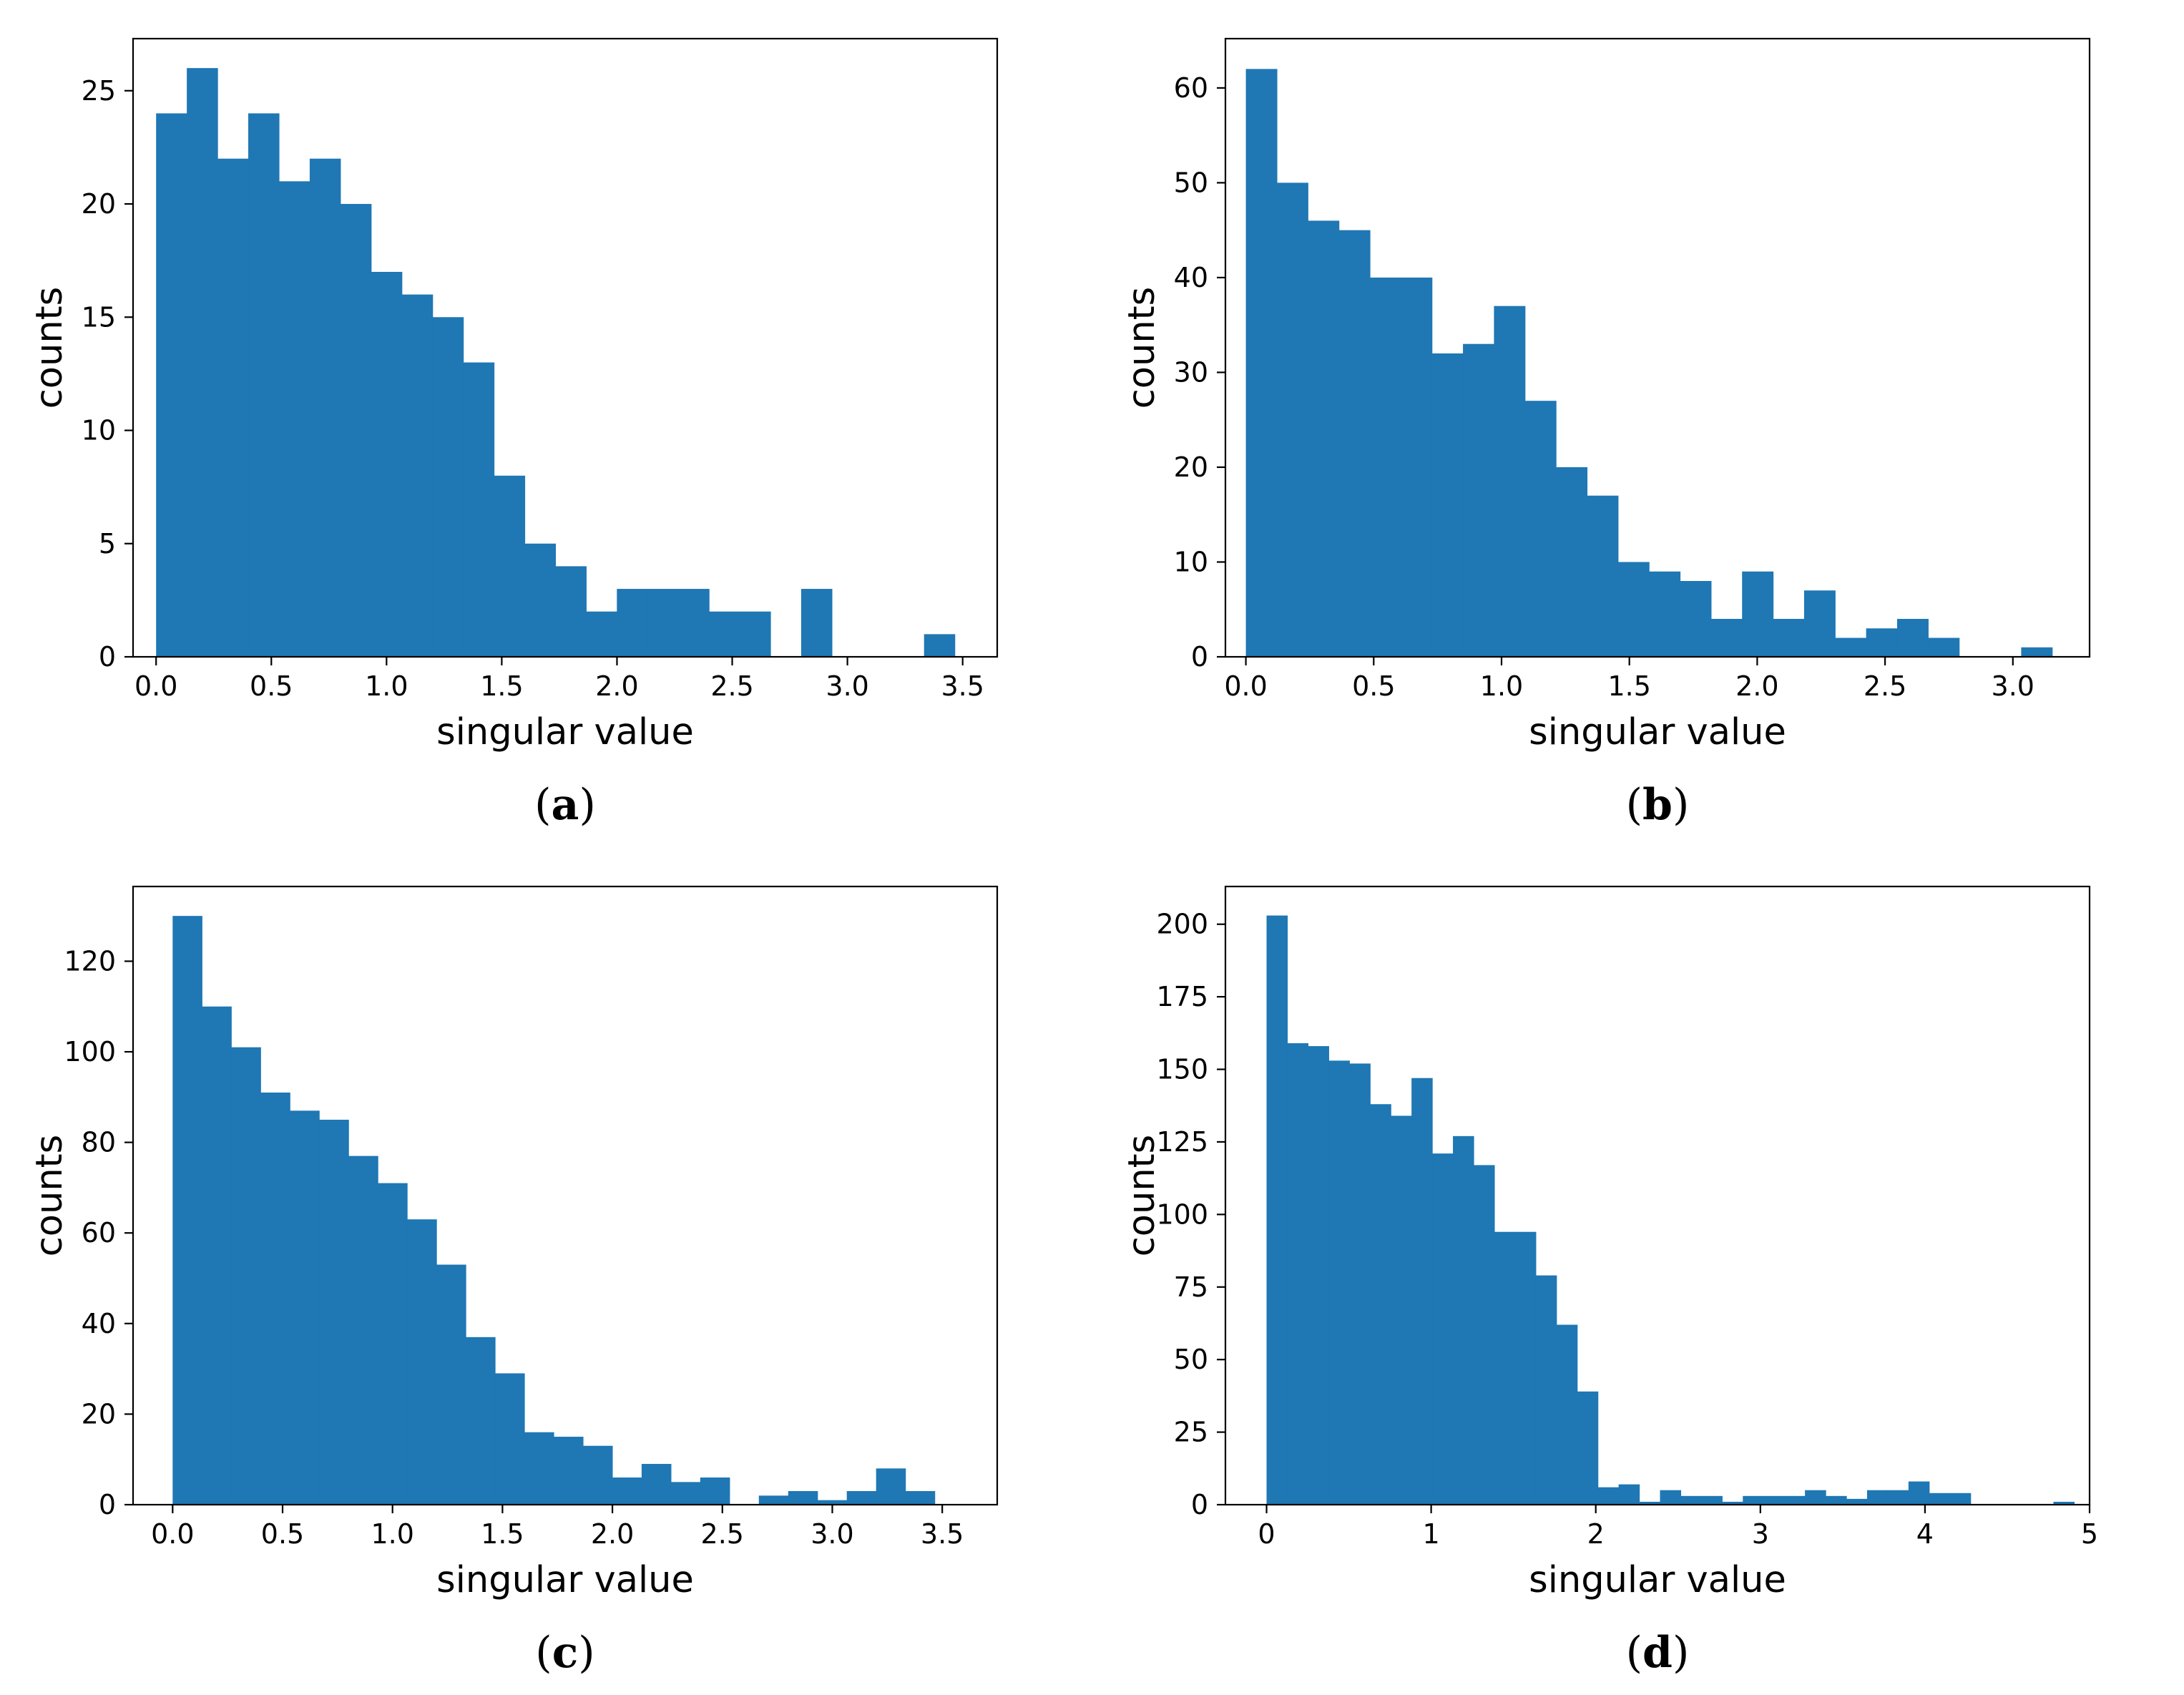 This screenshot has width=2184, height=1695. Describe the element at coordinates (1925, 1534) in the screenshot. I see `x-tick-label: 4` at that location.